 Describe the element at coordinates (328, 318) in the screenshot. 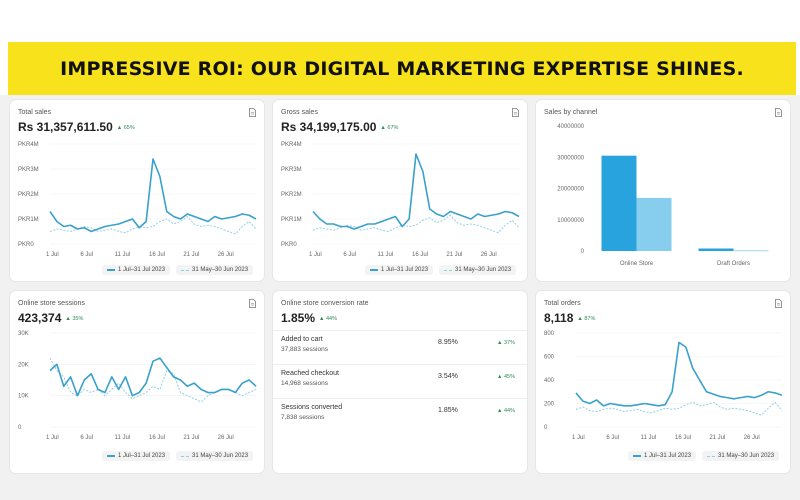

I see `change-badge: ▲ 44%` at that location.